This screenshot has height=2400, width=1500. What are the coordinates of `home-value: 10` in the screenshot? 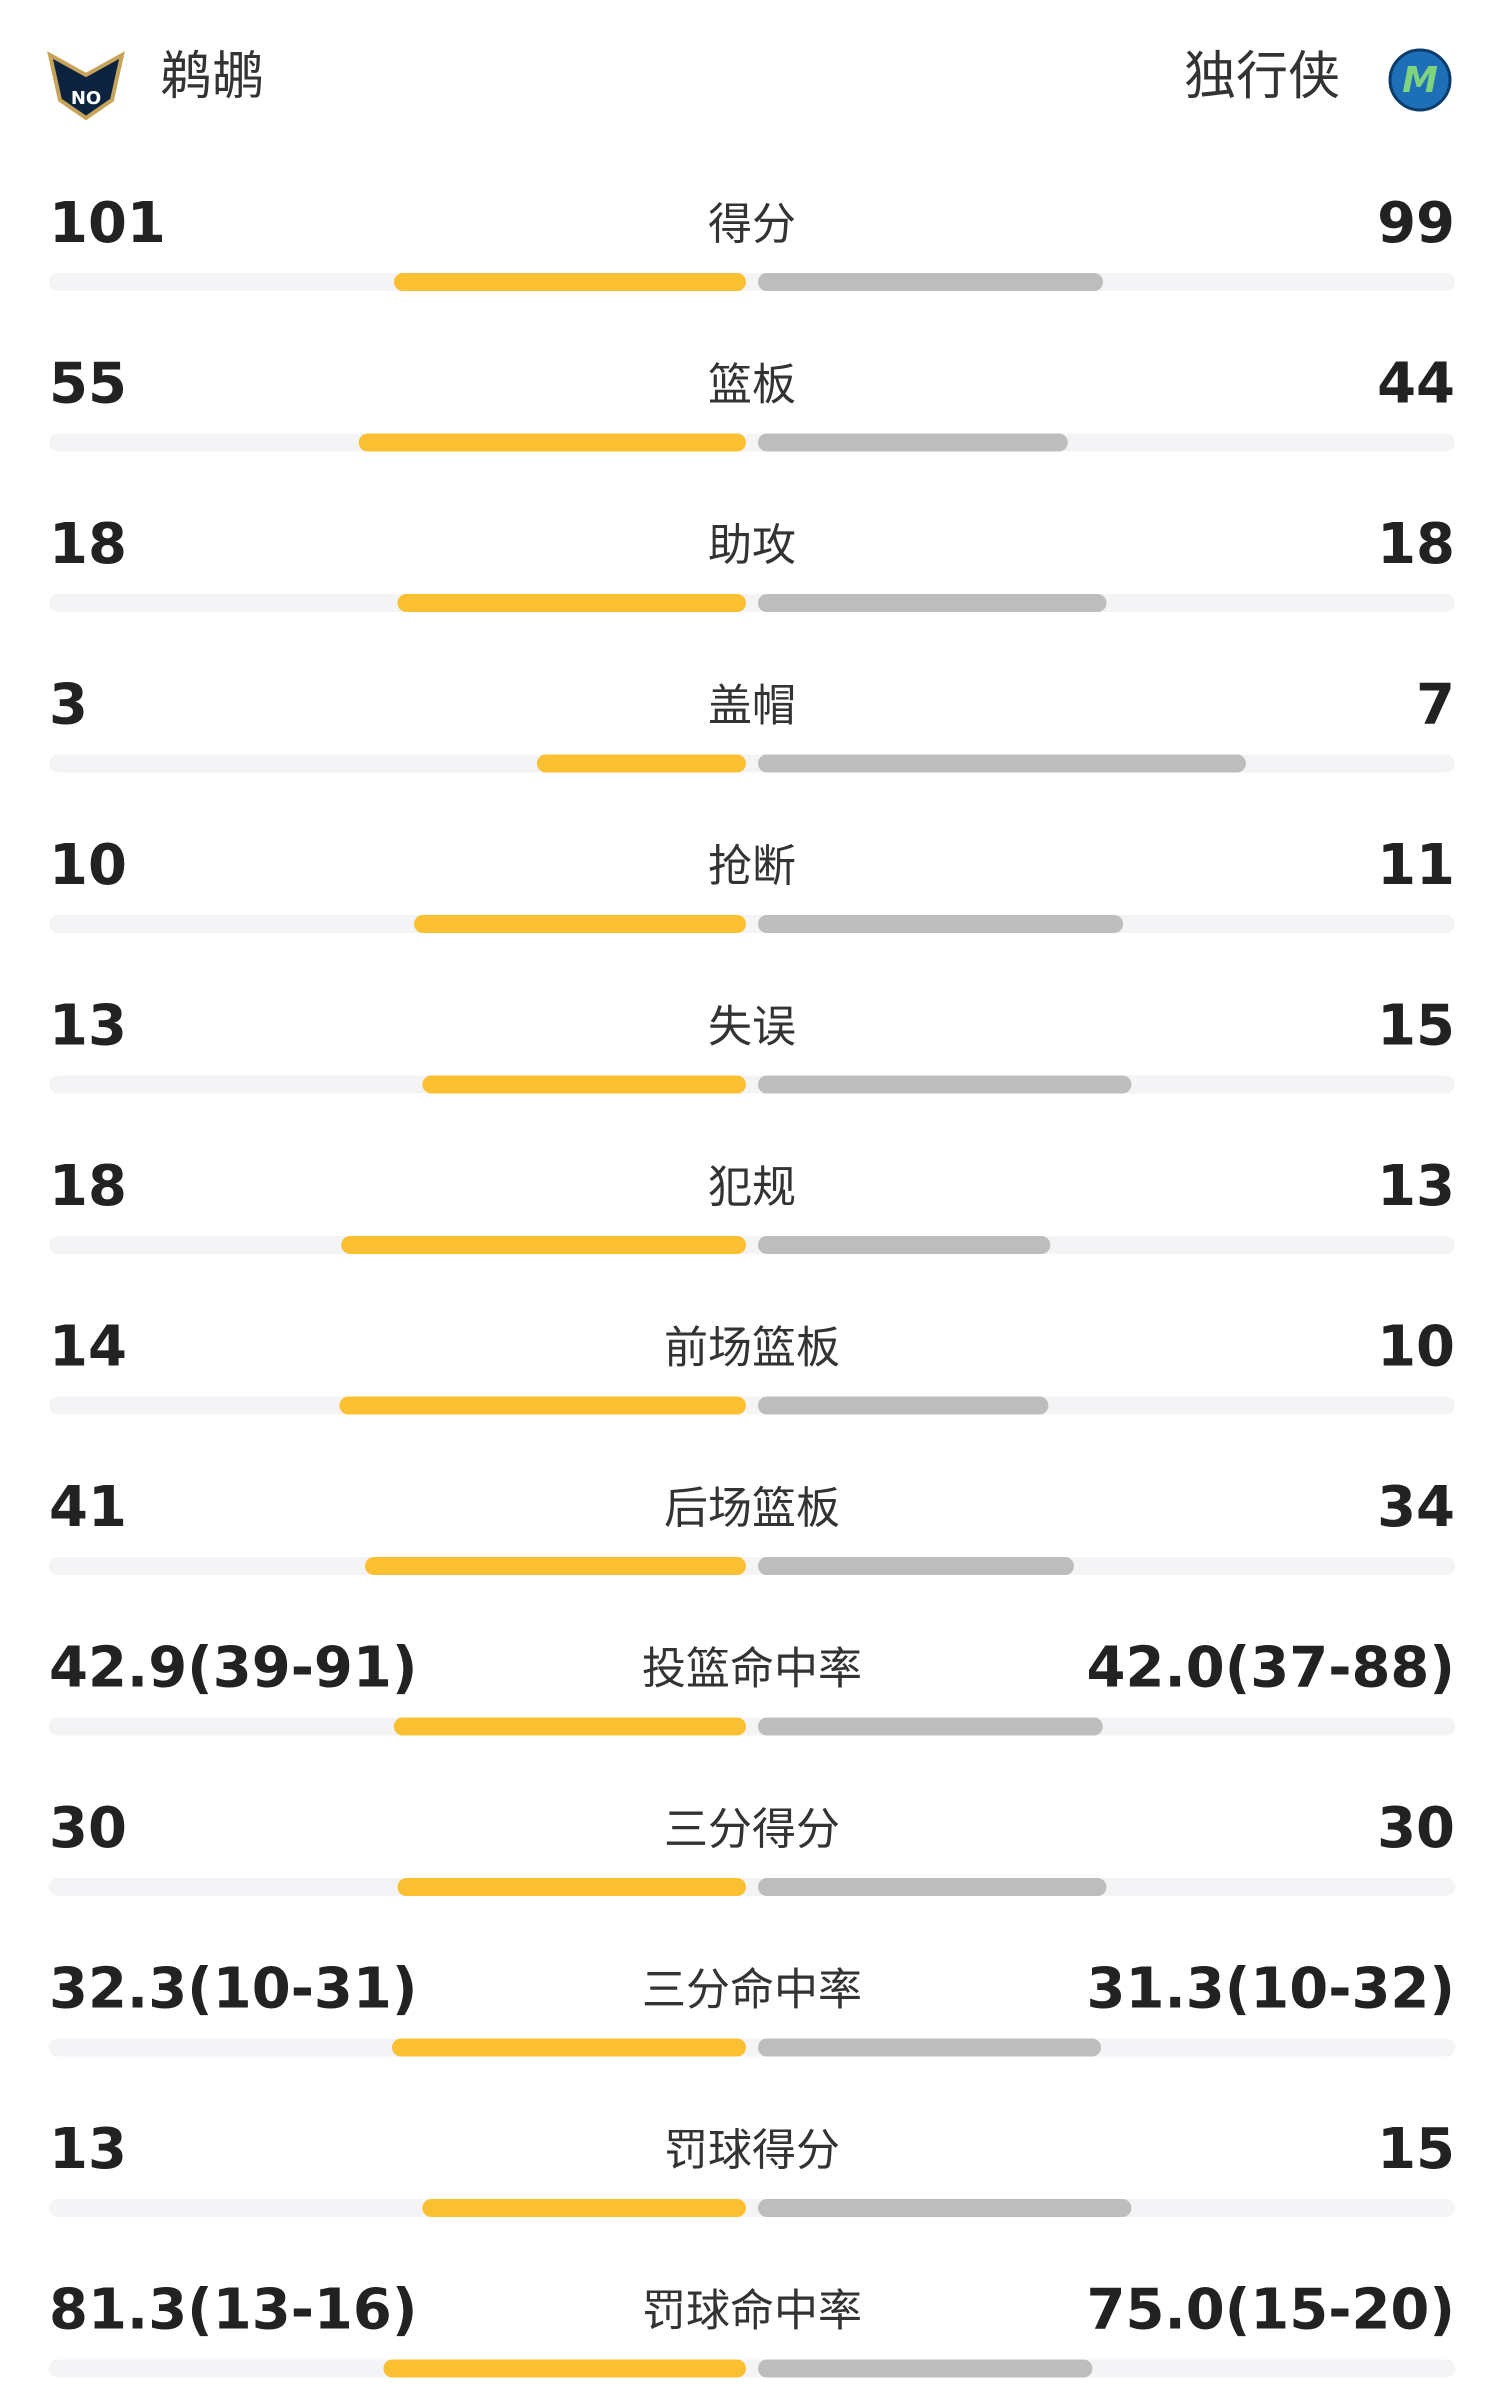 It's located at (88, 865).